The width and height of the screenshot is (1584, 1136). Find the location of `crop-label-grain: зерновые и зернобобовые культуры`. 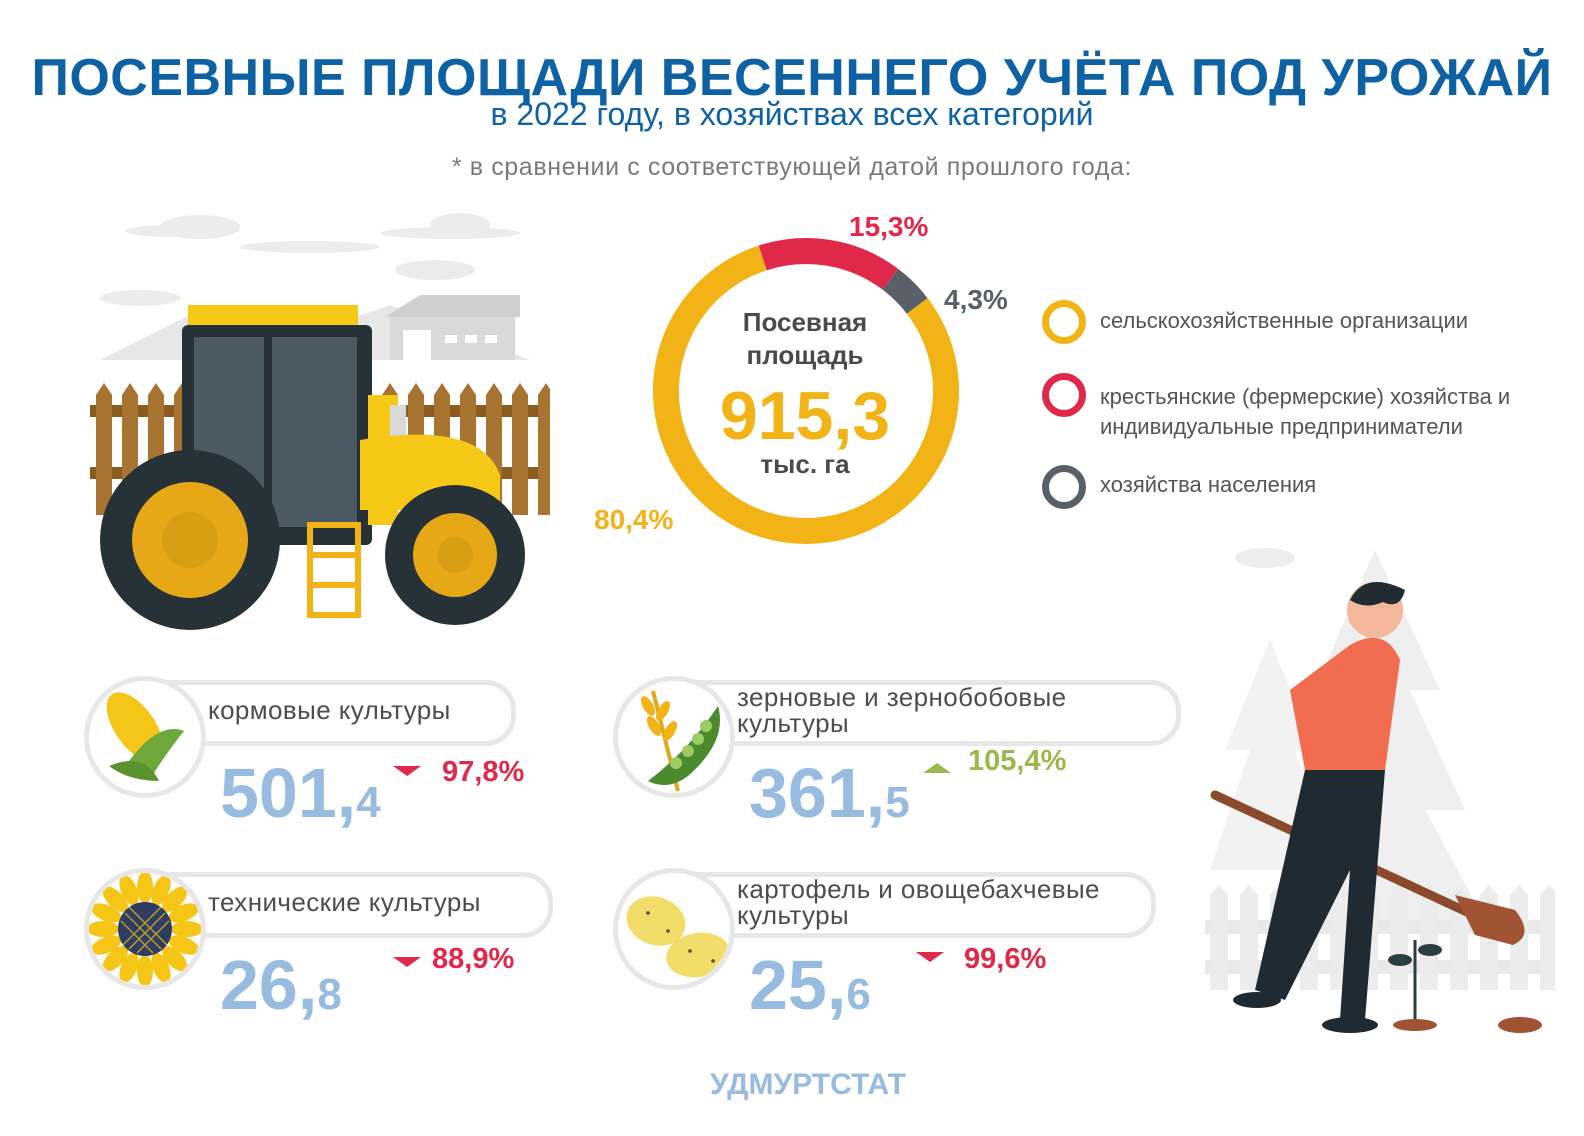

crop-label-grain: зерновые и зернобобовые культуры is located at coordinates (902, 710).